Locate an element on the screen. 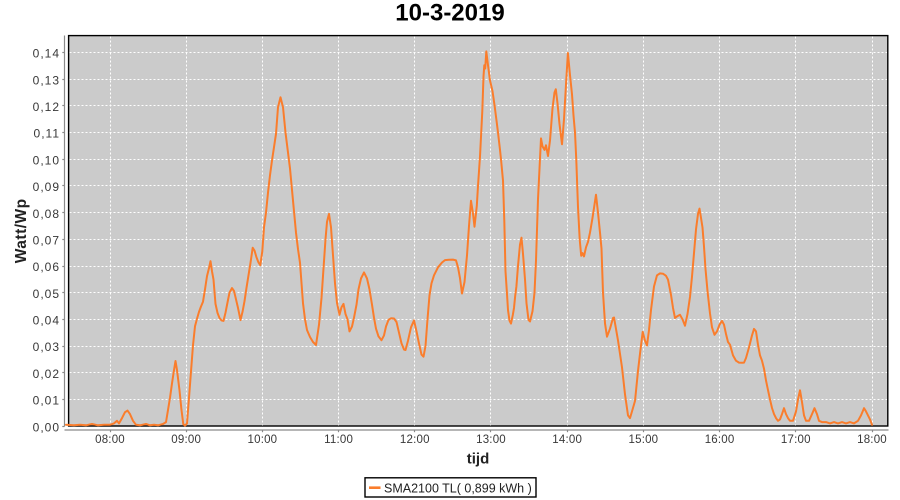  svg-text: 0,08 is located at coordinates (46, 214).